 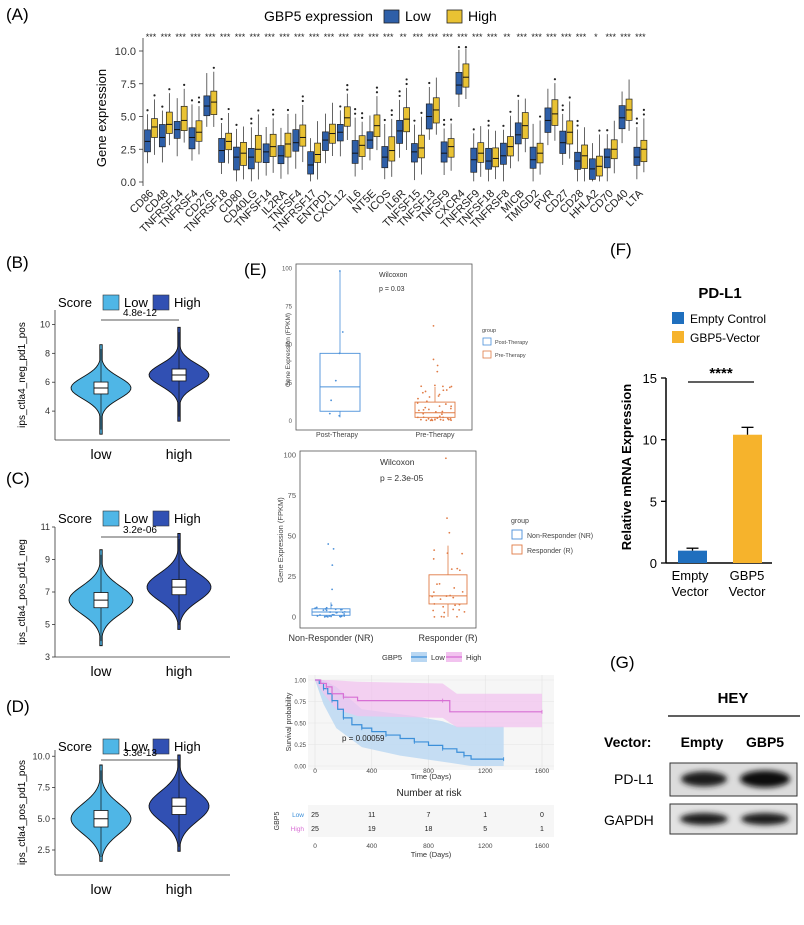 What do you see at coordinates (300, 703) in the screenshot?
I see `km-ytick-label: 0.75` at bounding box center [300, 703].